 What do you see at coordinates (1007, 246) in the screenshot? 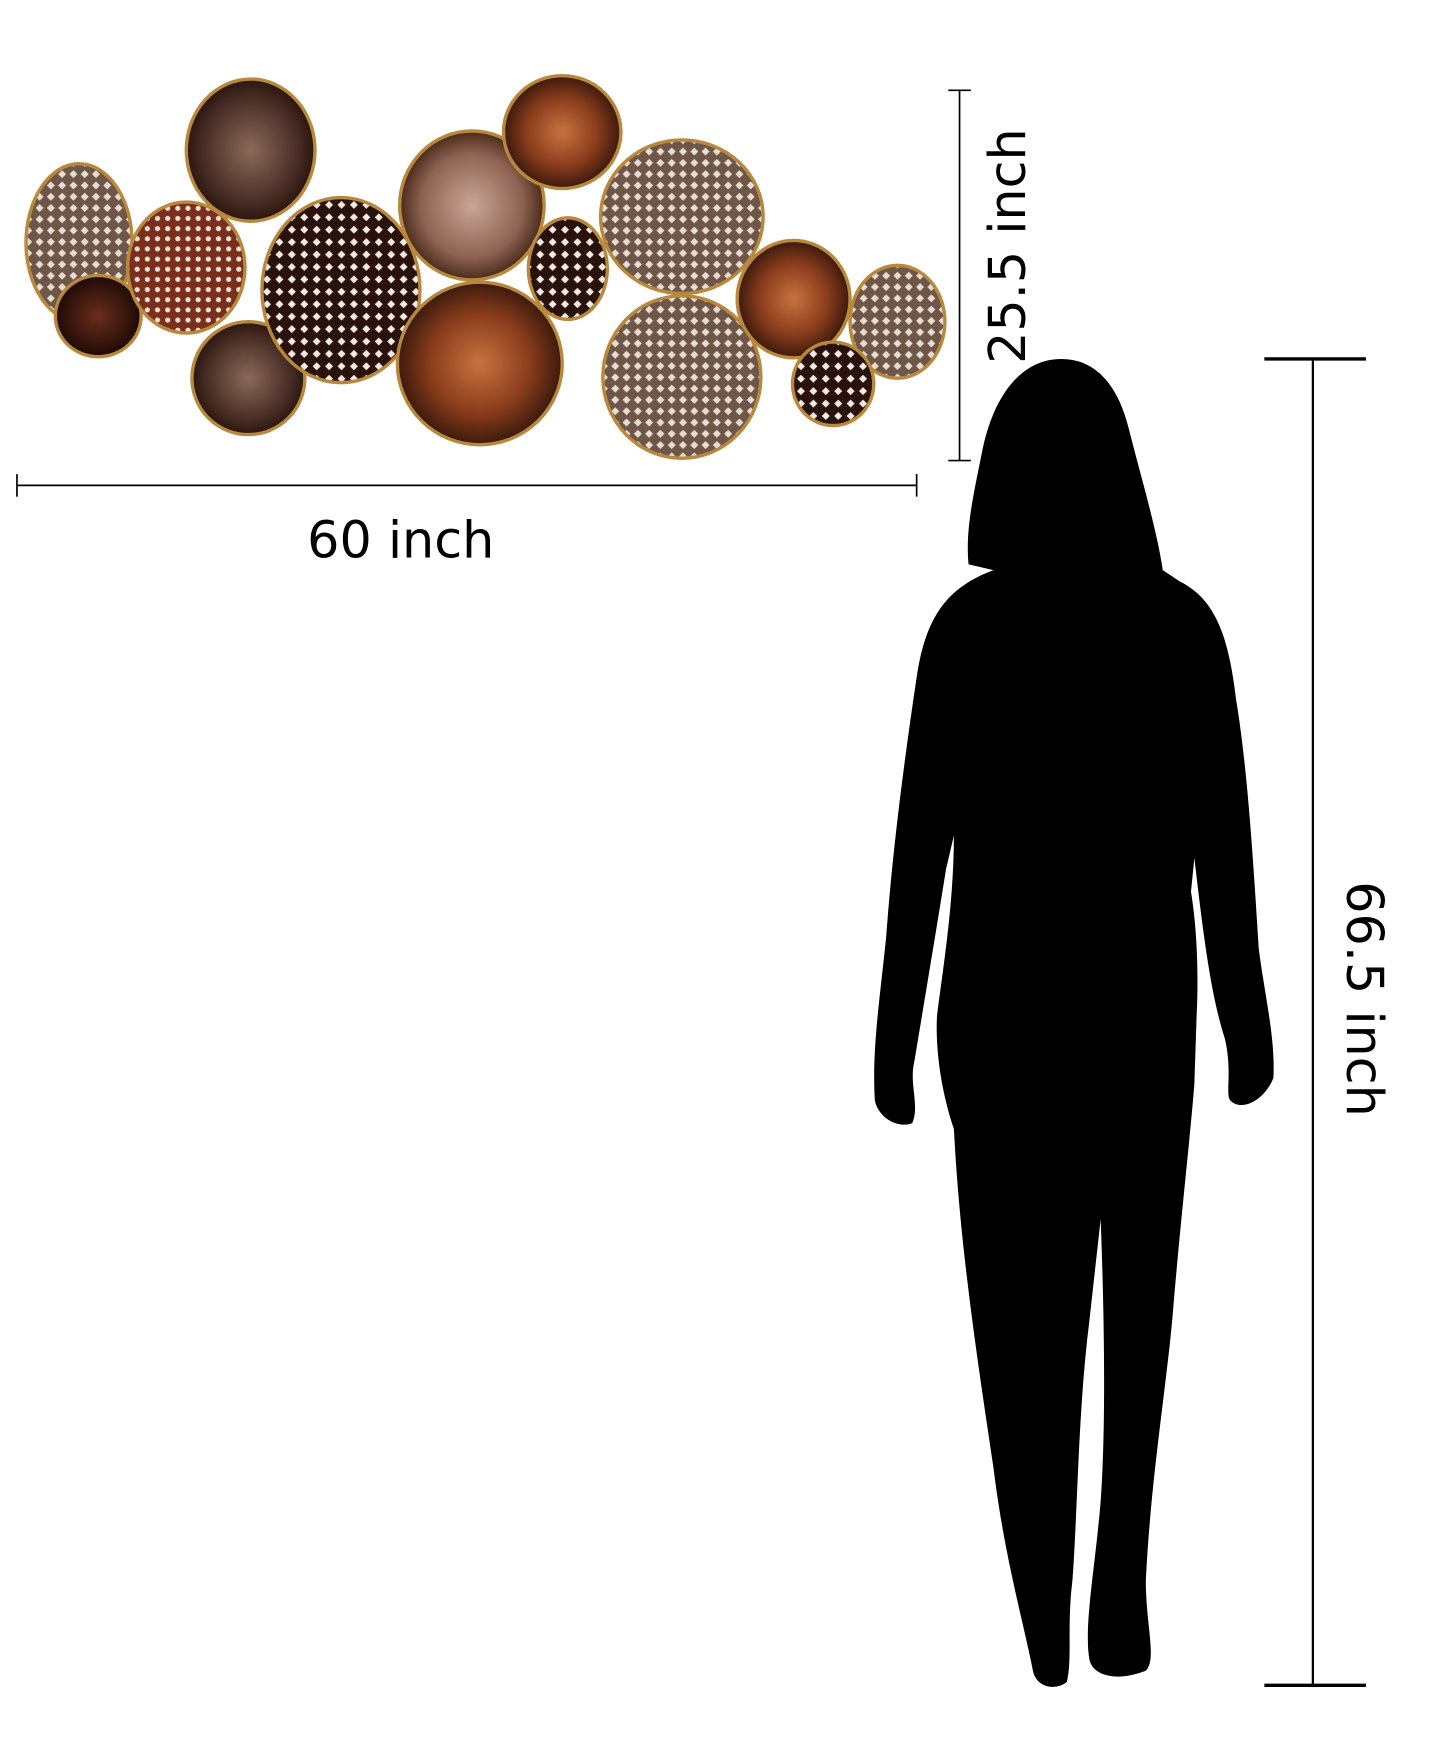
I see `artwork-height-label: 25.5 inch` at bounding box center [1007, 246].